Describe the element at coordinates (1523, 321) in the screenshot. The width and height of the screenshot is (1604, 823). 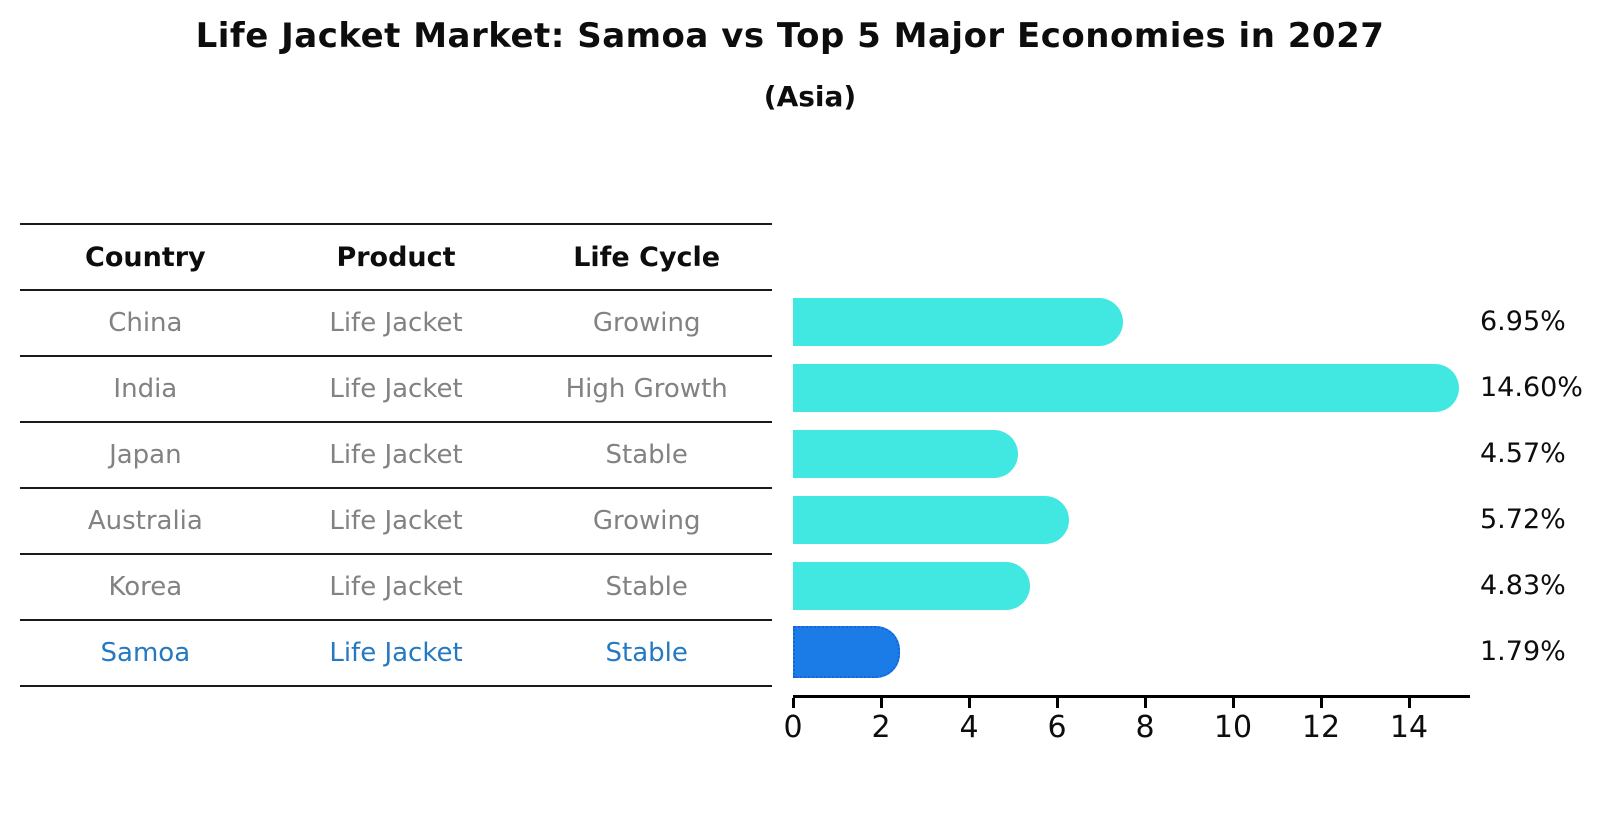
I see `value-label-china: 6.95%` at that location.